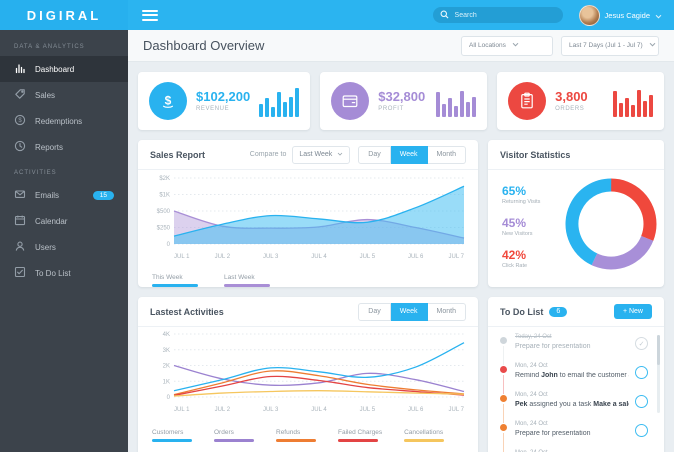 The height and width of the screenshot is (452, 674). I want to click on stat-card-profit: $32,800 PROFIT, so click(404, 101).